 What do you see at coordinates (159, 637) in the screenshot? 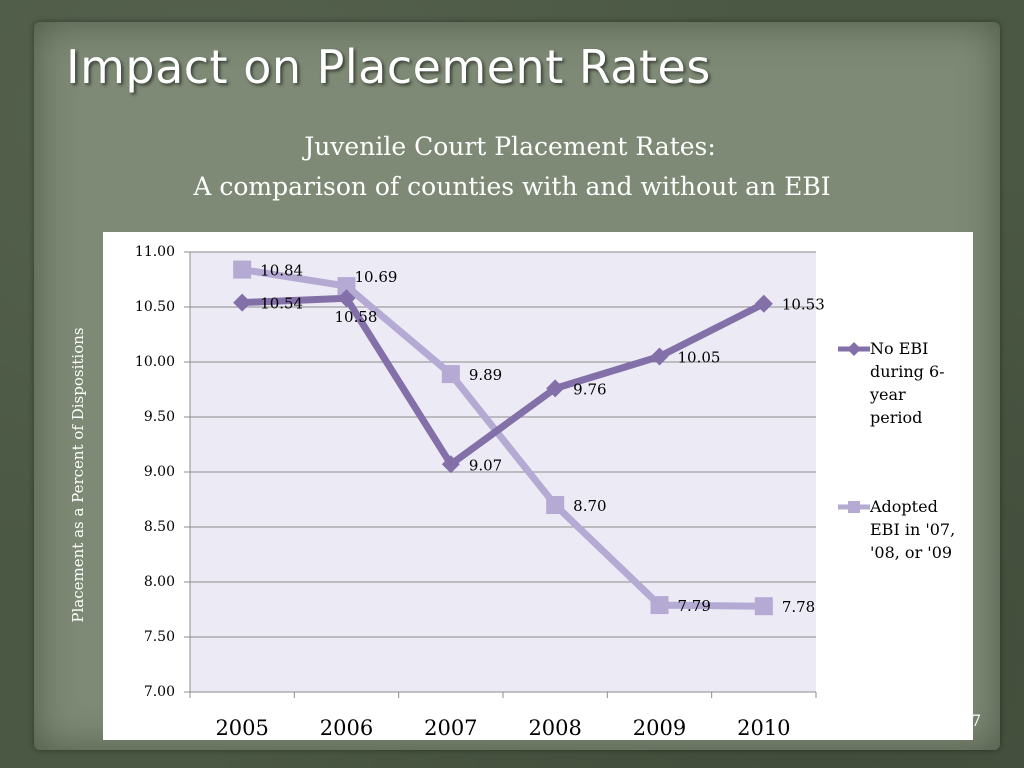
I see `y-tick-label: 7.50` at bounding box center [159, 637].